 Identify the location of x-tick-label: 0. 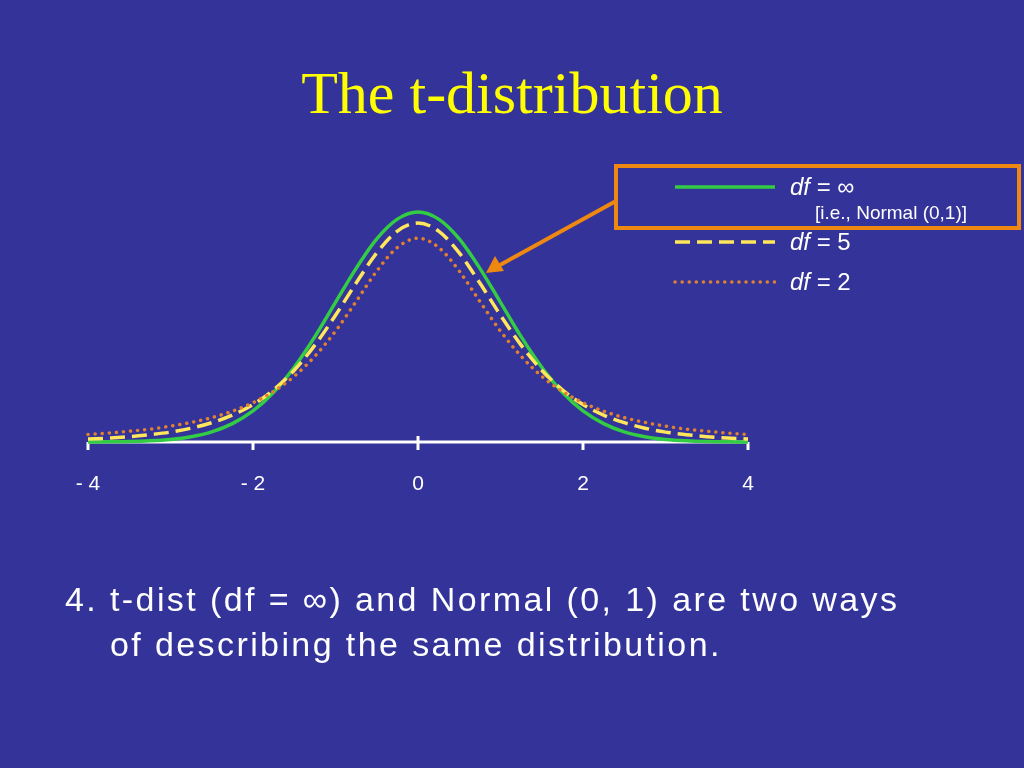
(418, 482).